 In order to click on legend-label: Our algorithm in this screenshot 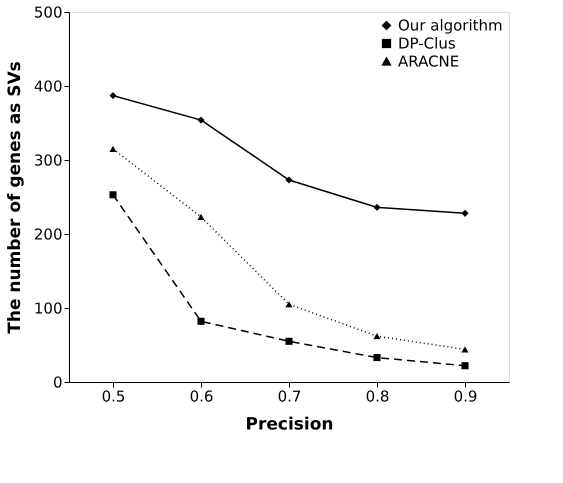, I will do `click(450, 25)`.